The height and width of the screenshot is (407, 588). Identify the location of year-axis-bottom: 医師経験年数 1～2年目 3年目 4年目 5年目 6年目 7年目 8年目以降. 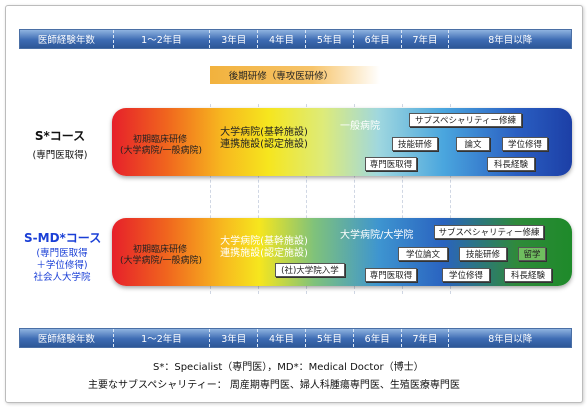
(295, 338).